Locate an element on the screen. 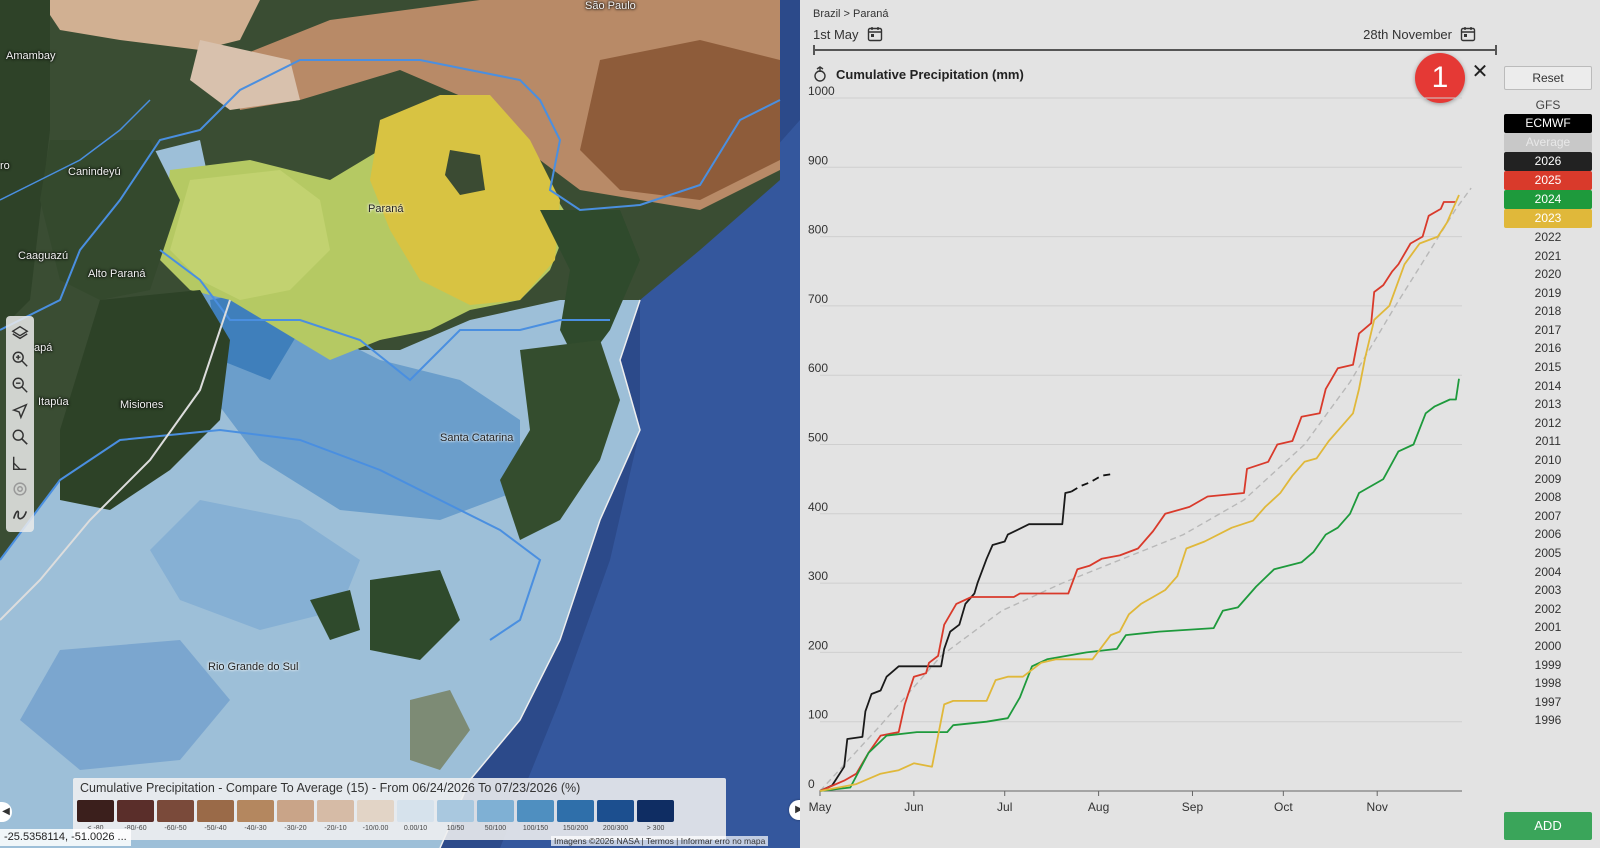  series-item-2024: 2024 is located at coordinates (1548, 199).